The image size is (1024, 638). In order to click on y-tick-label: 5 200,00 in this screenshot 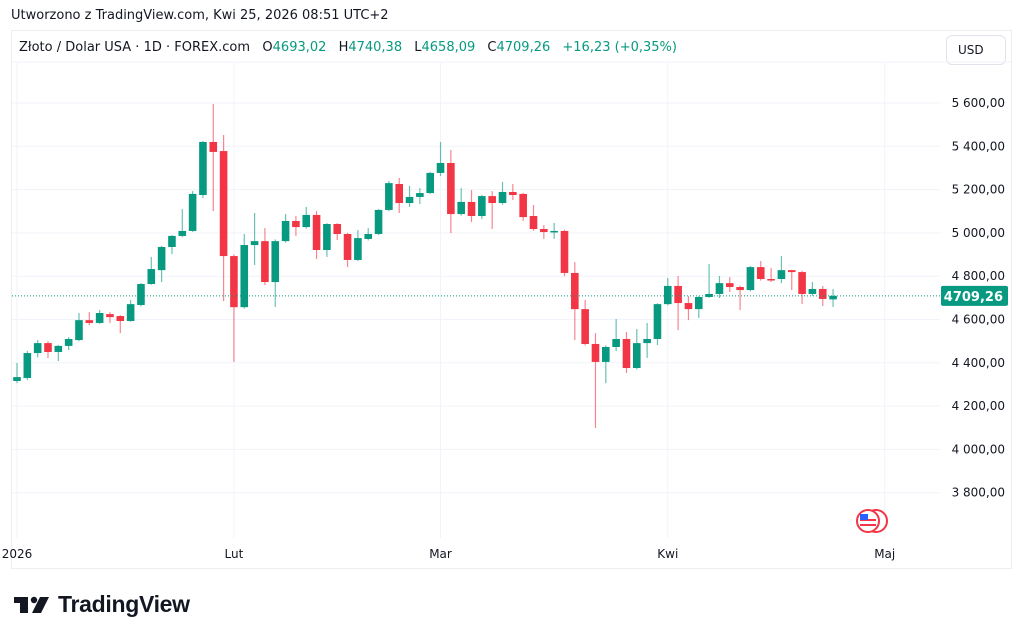, I will do `click(978, 190)`.